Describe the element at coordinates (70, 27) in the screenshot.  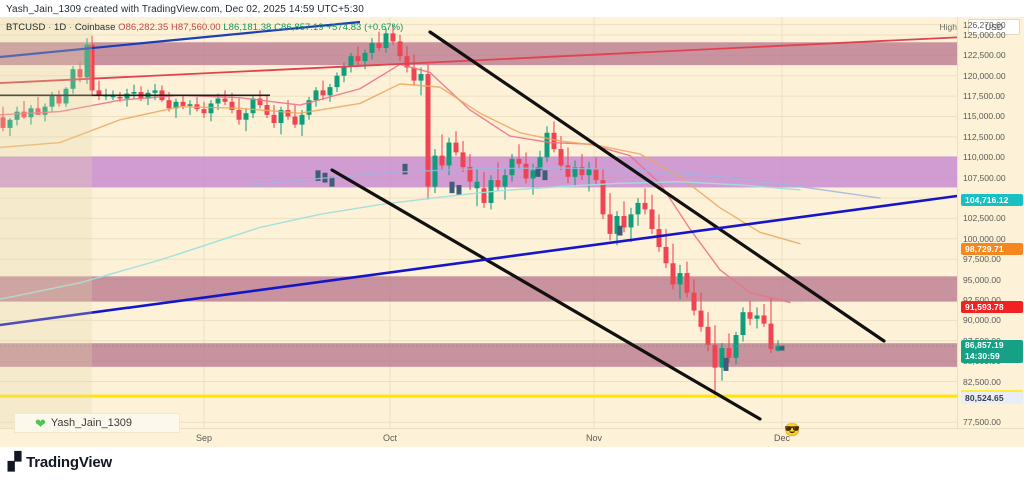
I see `legend-sep-2: ·` at that location.